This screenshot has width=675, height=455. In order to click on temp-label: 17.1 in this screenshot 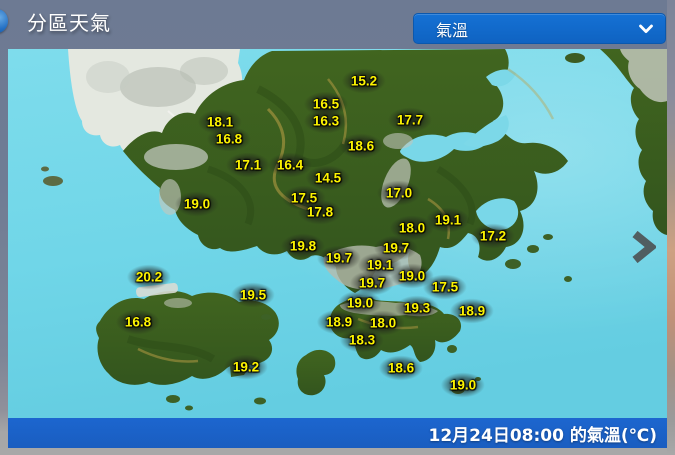, I will do `click(248, 165)`.